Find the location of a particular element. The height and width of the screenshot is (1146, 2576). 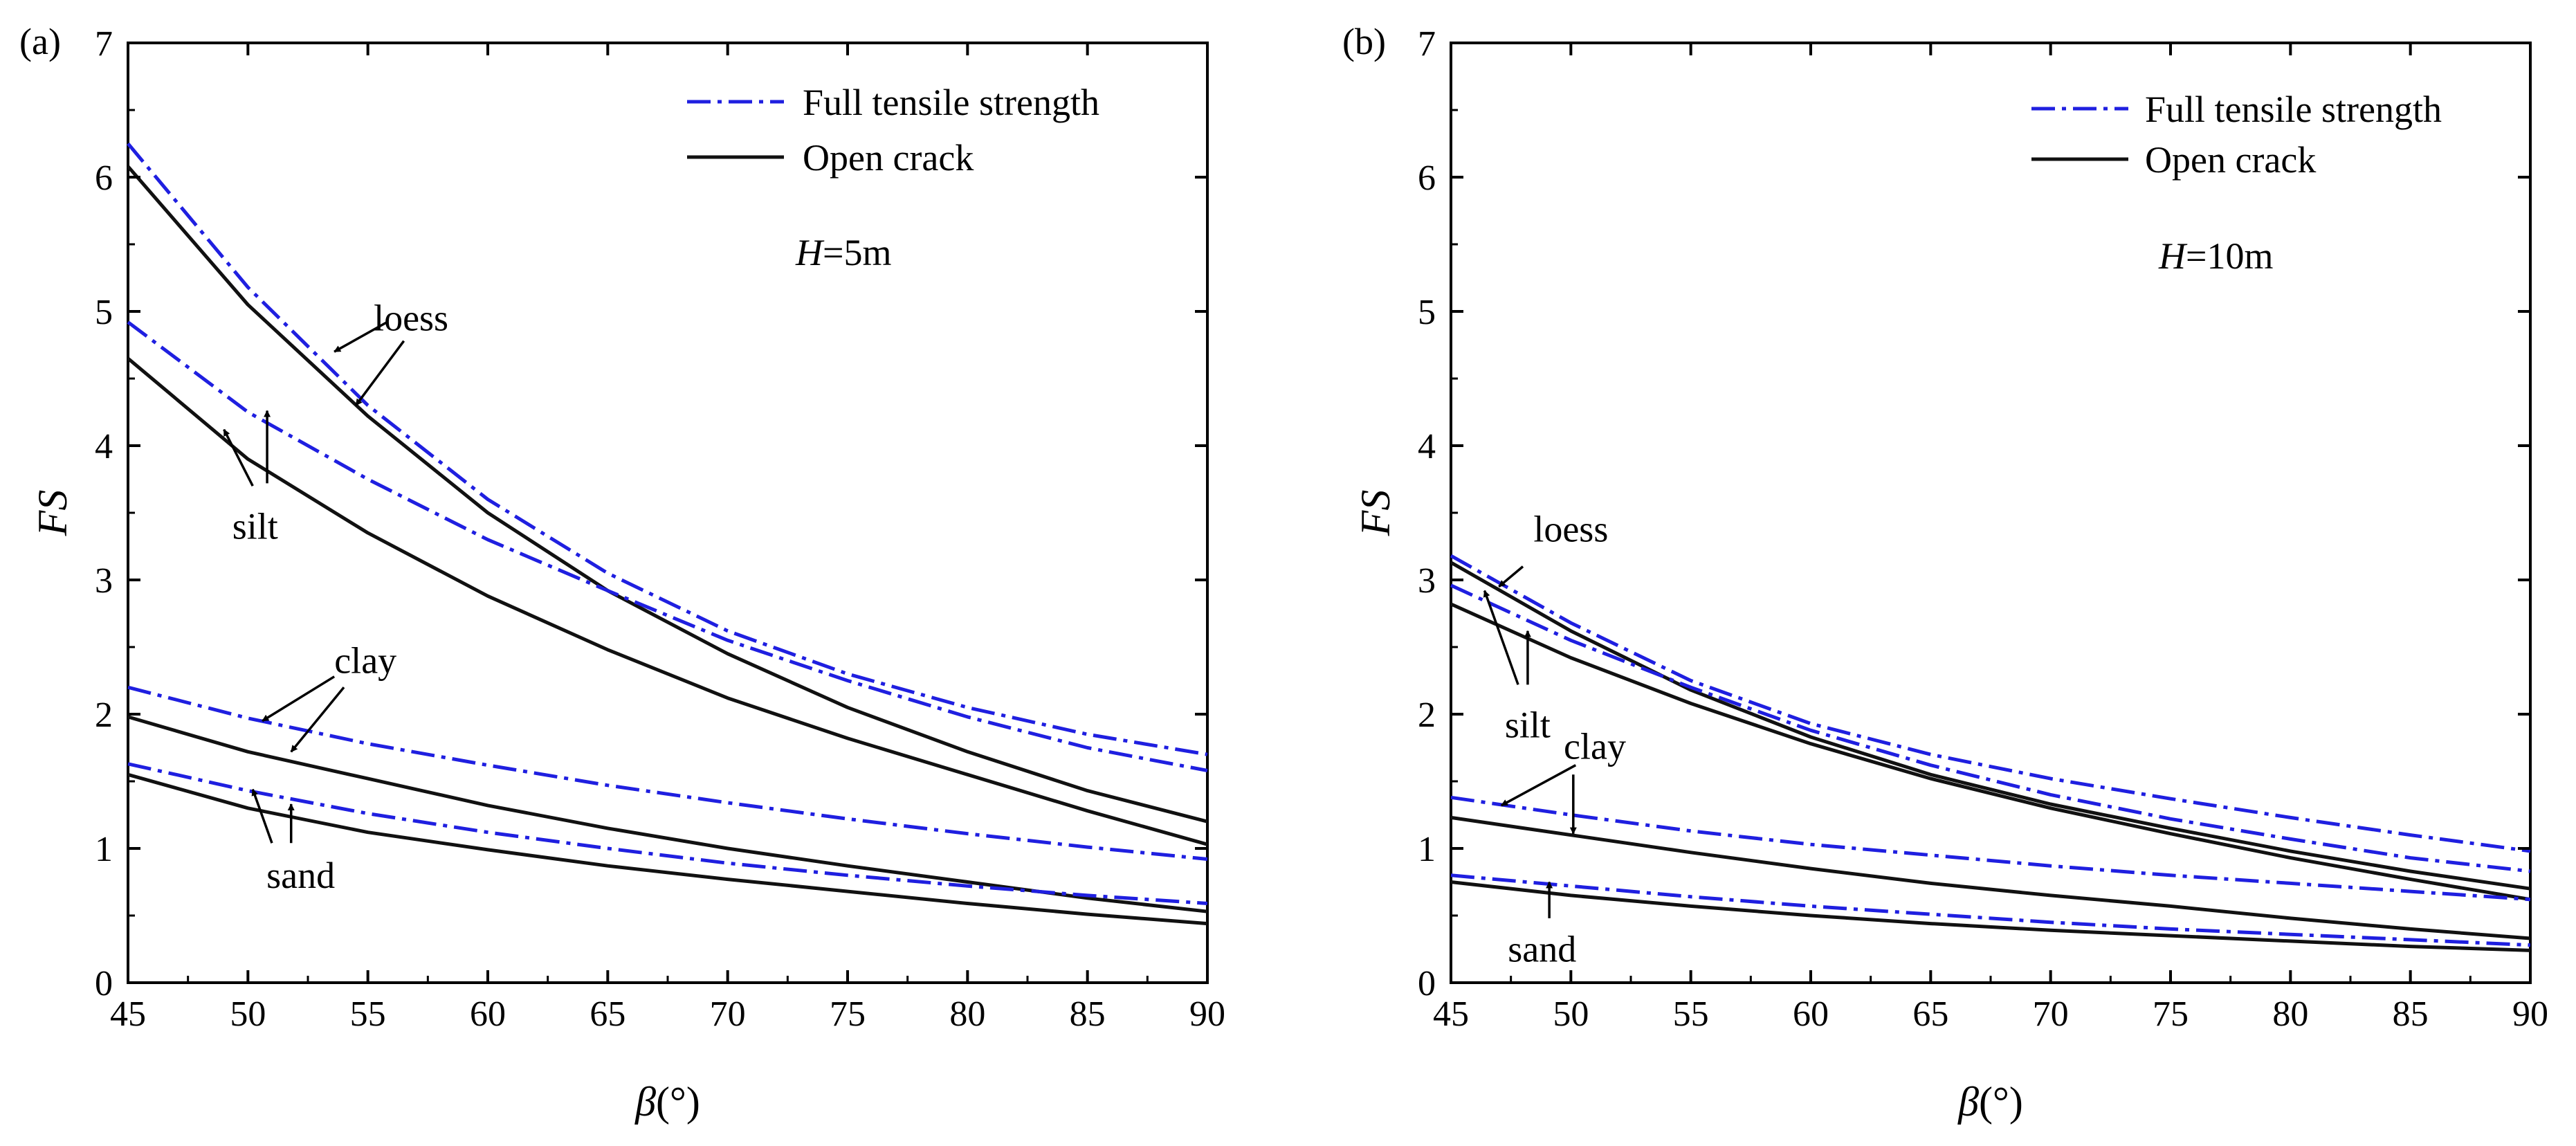

series-loess-open is located at coordinates (1991, 726).